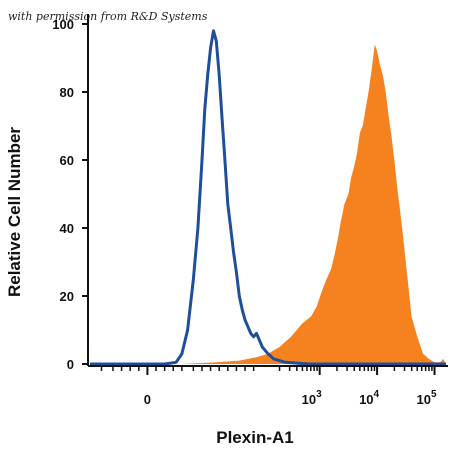  Describe the element at coordinates (369, 398) in the screenshot. I see `x-tick-label: 10⁴` at that location.